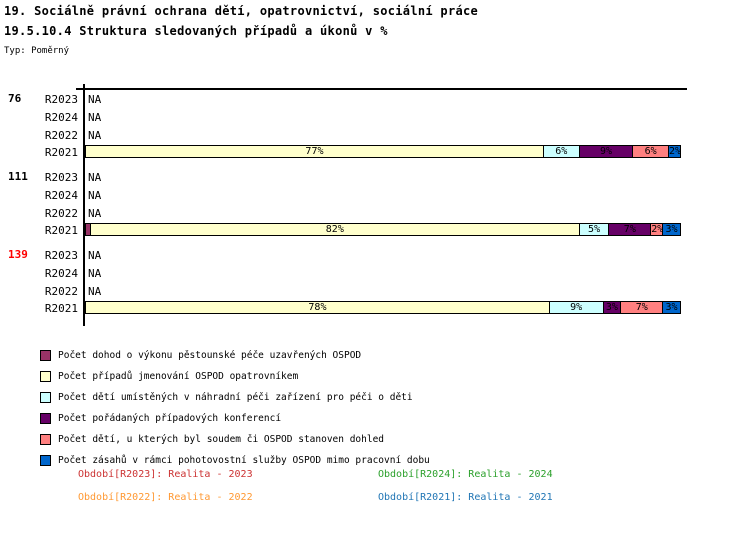  I want to click on bar-segment: 77%, so click(314, 152).